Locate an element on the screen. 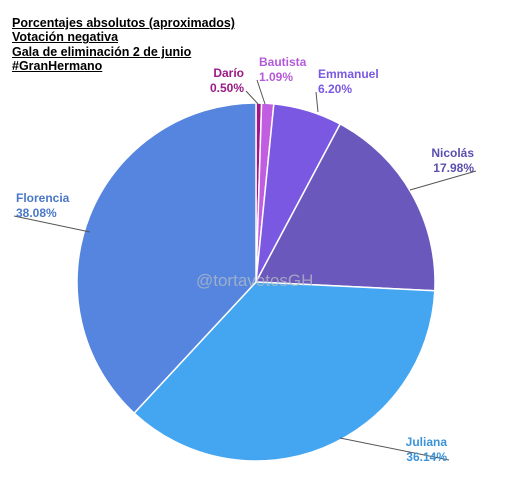 Image resolution: width=512 pixels, height=500 pixels. leader-line-juliana is located at coordinates (394, 449).